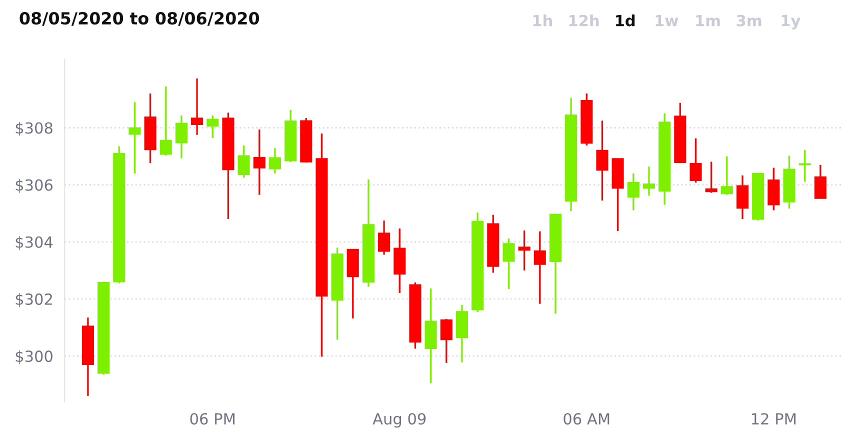  I want to click on x-tick-label: Aug 09, so click(399, 420).